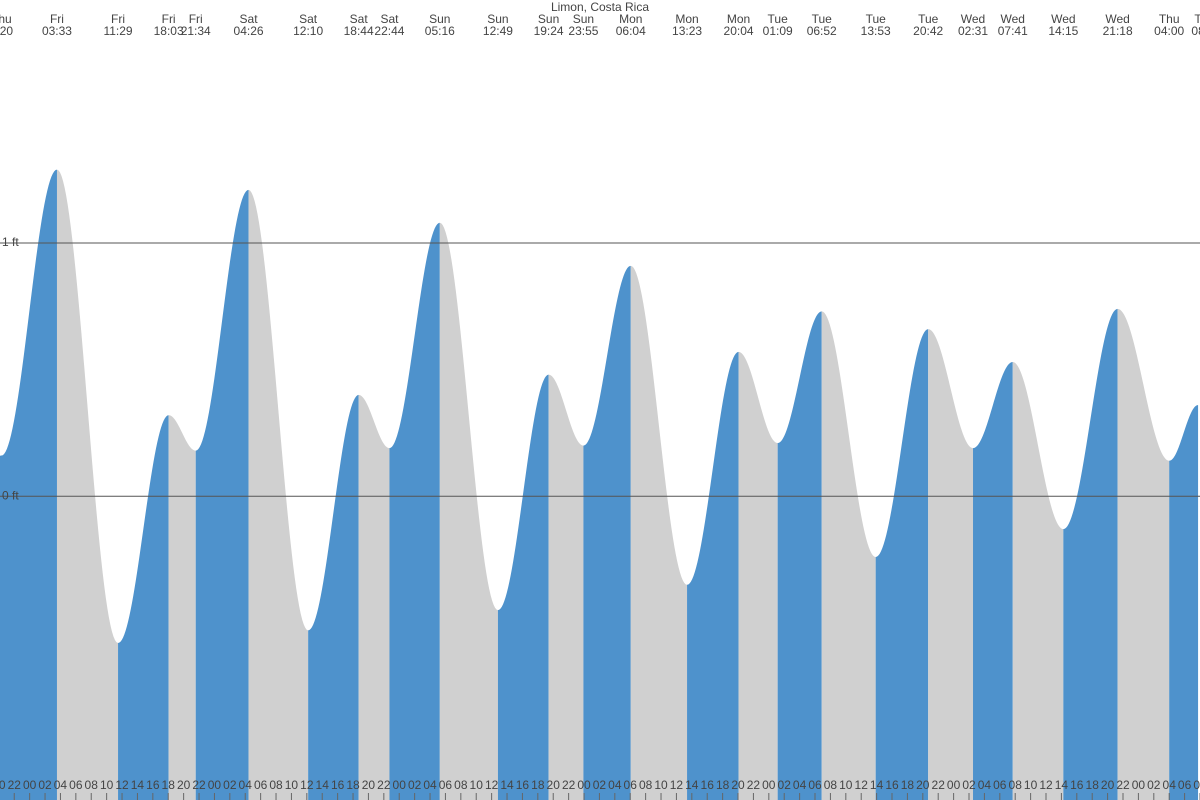 The width and height of the screenshot is (1200, 800). I want to click on extreme-day: Mon, so click(738, 19).